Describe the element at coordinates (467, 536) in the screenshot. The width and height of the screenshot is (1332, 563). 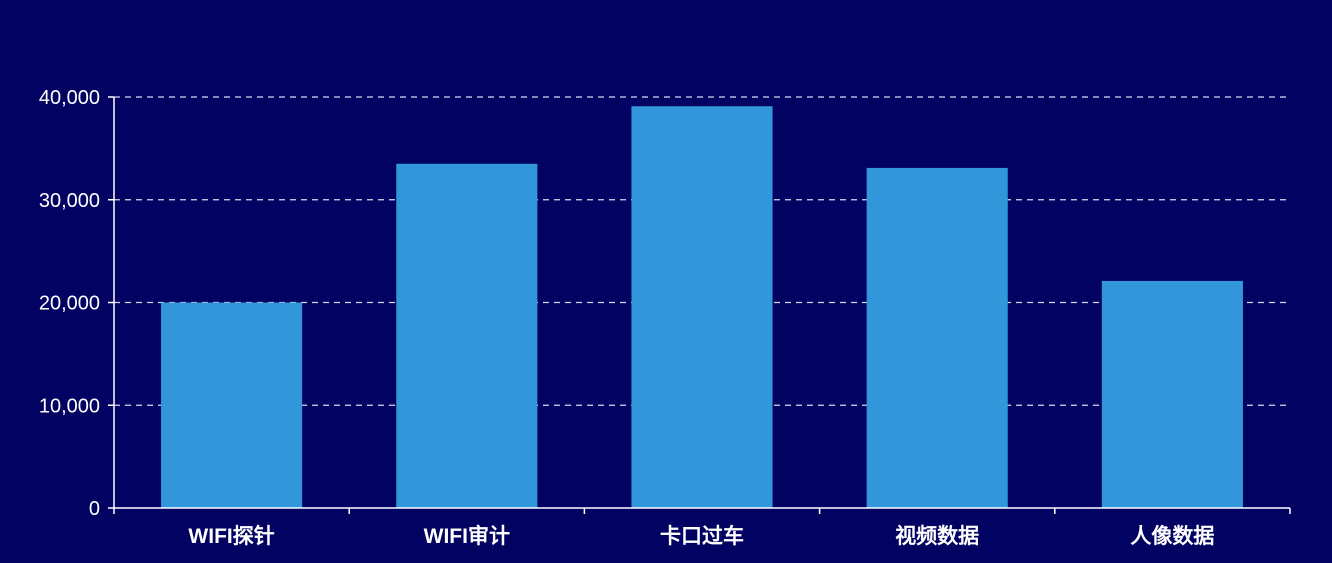
I see `x-category-label: WIFI审计` at that location.